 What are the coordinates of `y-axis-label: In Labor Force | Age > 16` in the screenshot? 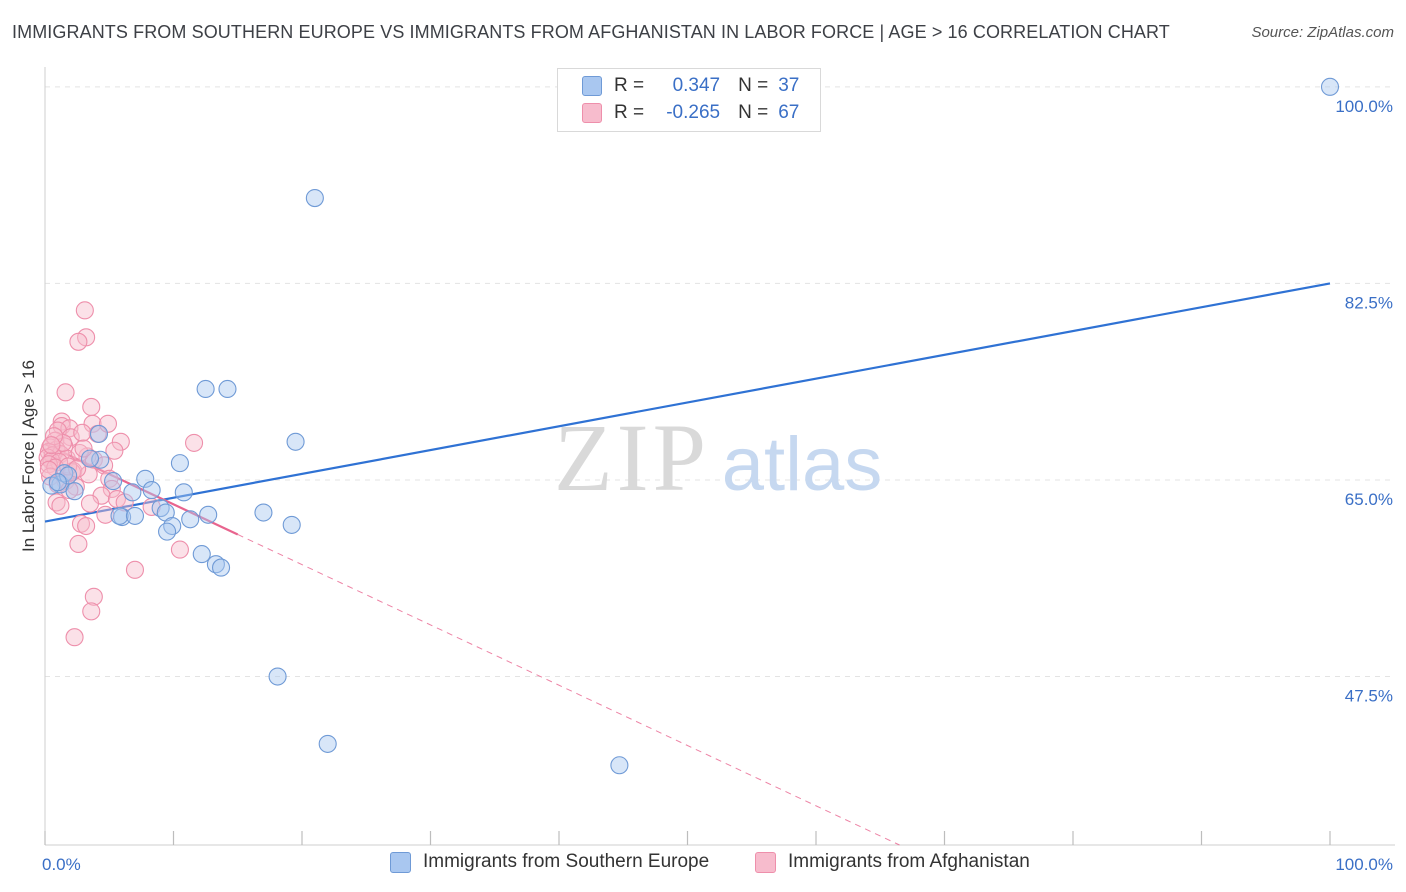 It's located at (28, 456).